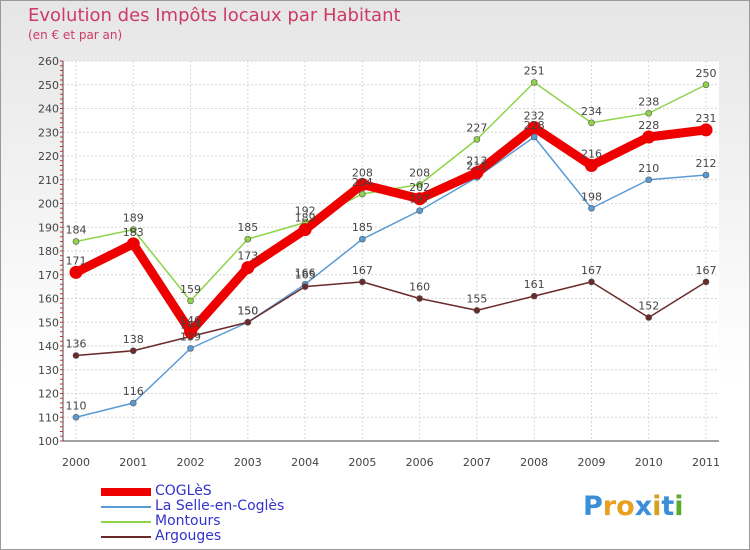 This screenshot has height=550, width=750. I want to click on data-label: 192, so click(305, 211).